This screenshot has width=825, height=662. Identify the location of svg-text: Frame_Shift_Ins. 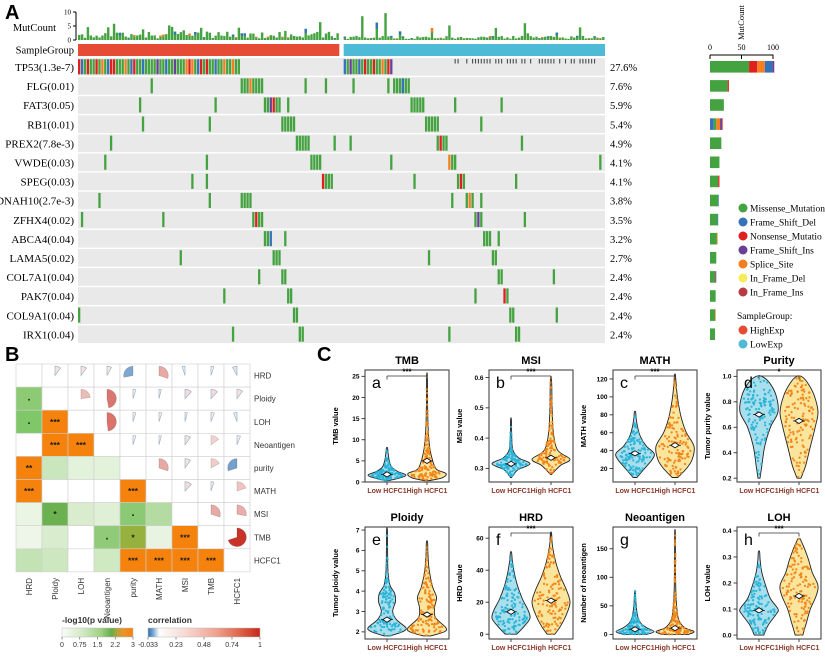
(782, 251).